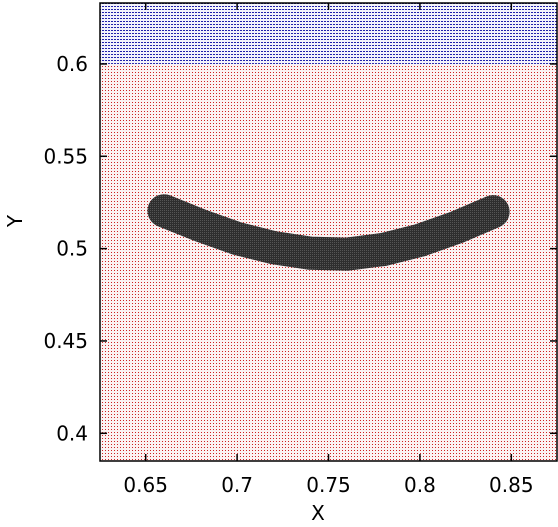  What do you see at coordinates (72, 249) in the screenshot?
I see `y-tick-label: 0.5` at bounding box center [72, 249].